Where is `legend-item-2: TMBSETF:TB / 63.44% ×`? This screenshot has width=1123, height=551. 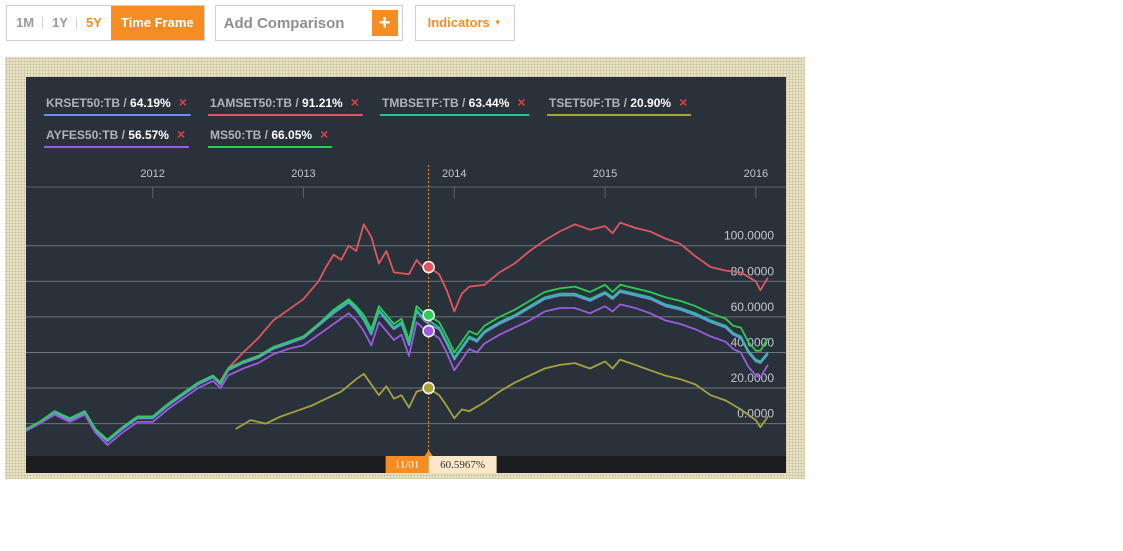
legend-item-2: TMBSETF:TB / 63.44% × is located at coordinates (455, 105).